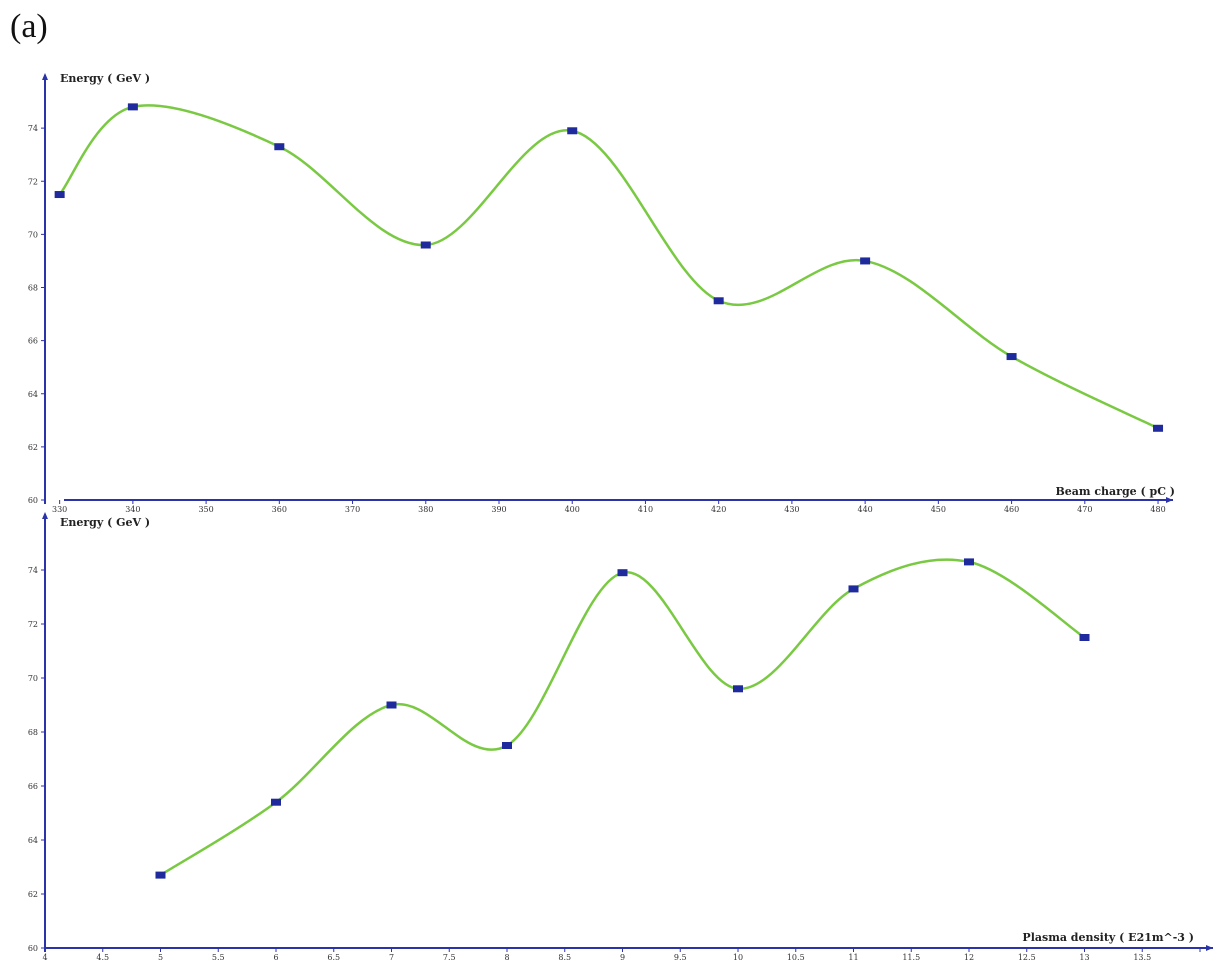  What do you see at coordinates (938, 509) in the screenshot?
I see `x-tick-label: 450` at bounding box center [938, 509].